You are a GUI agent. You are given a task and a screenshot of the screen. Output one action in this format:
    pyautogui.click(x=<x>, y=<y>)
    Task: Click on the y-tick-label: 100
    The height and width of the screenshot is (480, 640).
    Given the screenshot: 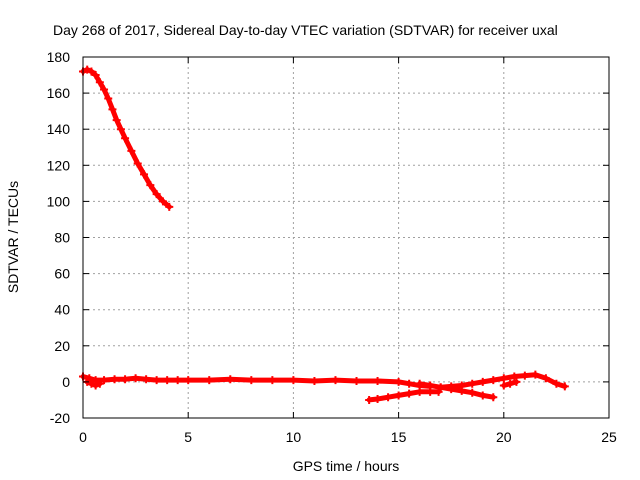 What is the action you would take?
    pyautogui.click(x=59, y=201)
    